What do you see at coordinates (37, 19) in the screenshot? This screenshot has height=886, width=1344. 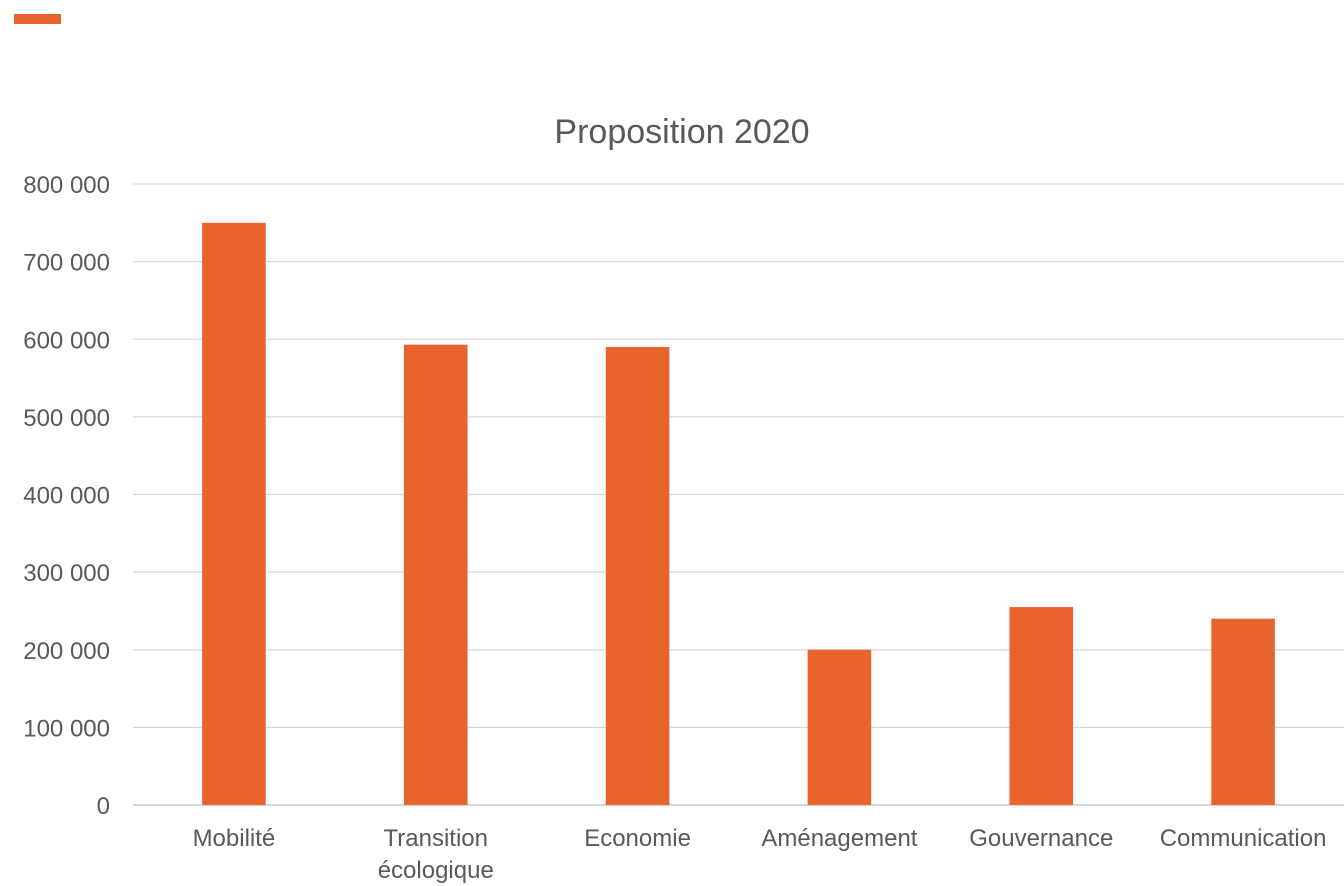 I see `accent-bar` at bounding box center [37, 19].